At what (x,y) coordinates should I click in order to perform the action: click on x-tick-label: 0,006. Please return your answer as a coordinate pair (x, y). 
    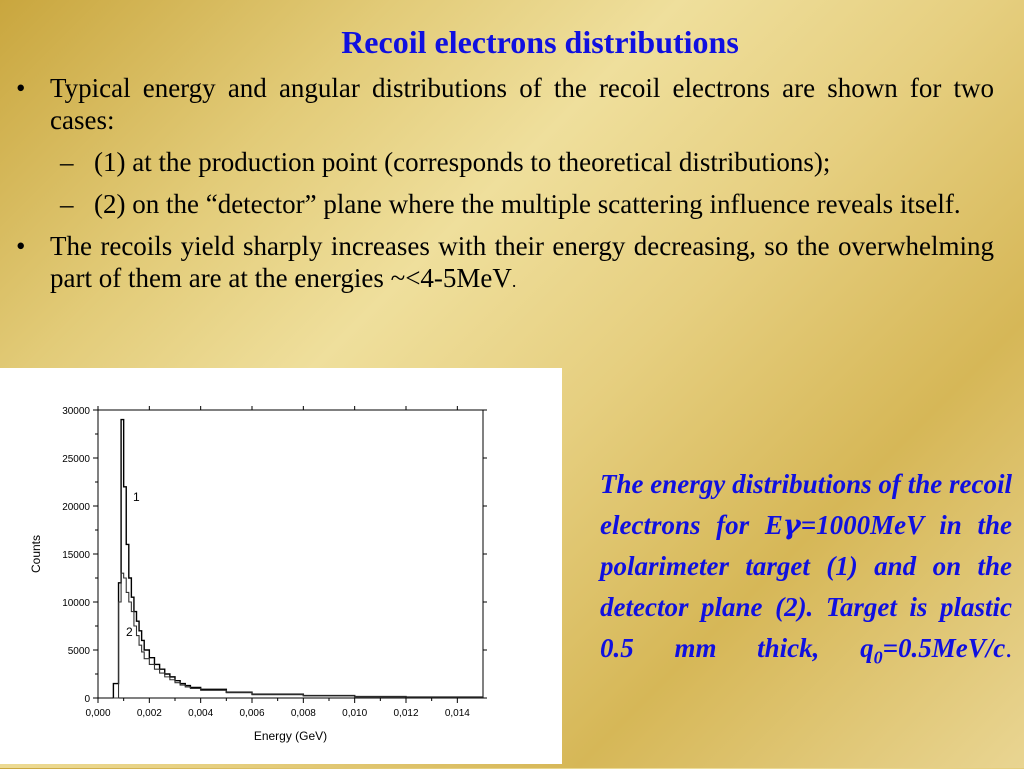
    Looking at the image, I should click on (251, 713).